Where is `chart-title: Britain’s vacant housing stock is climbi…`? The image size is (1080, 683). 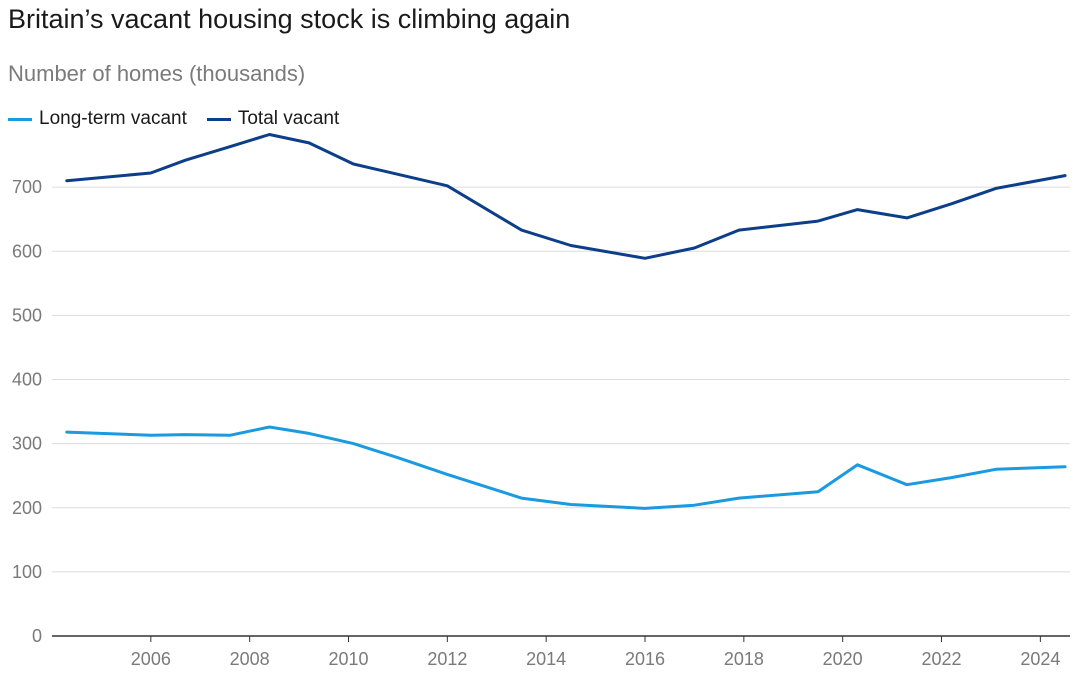 chart-title: Britain’s vacant housing stock is climbi… is located at coordinates (289, 19).